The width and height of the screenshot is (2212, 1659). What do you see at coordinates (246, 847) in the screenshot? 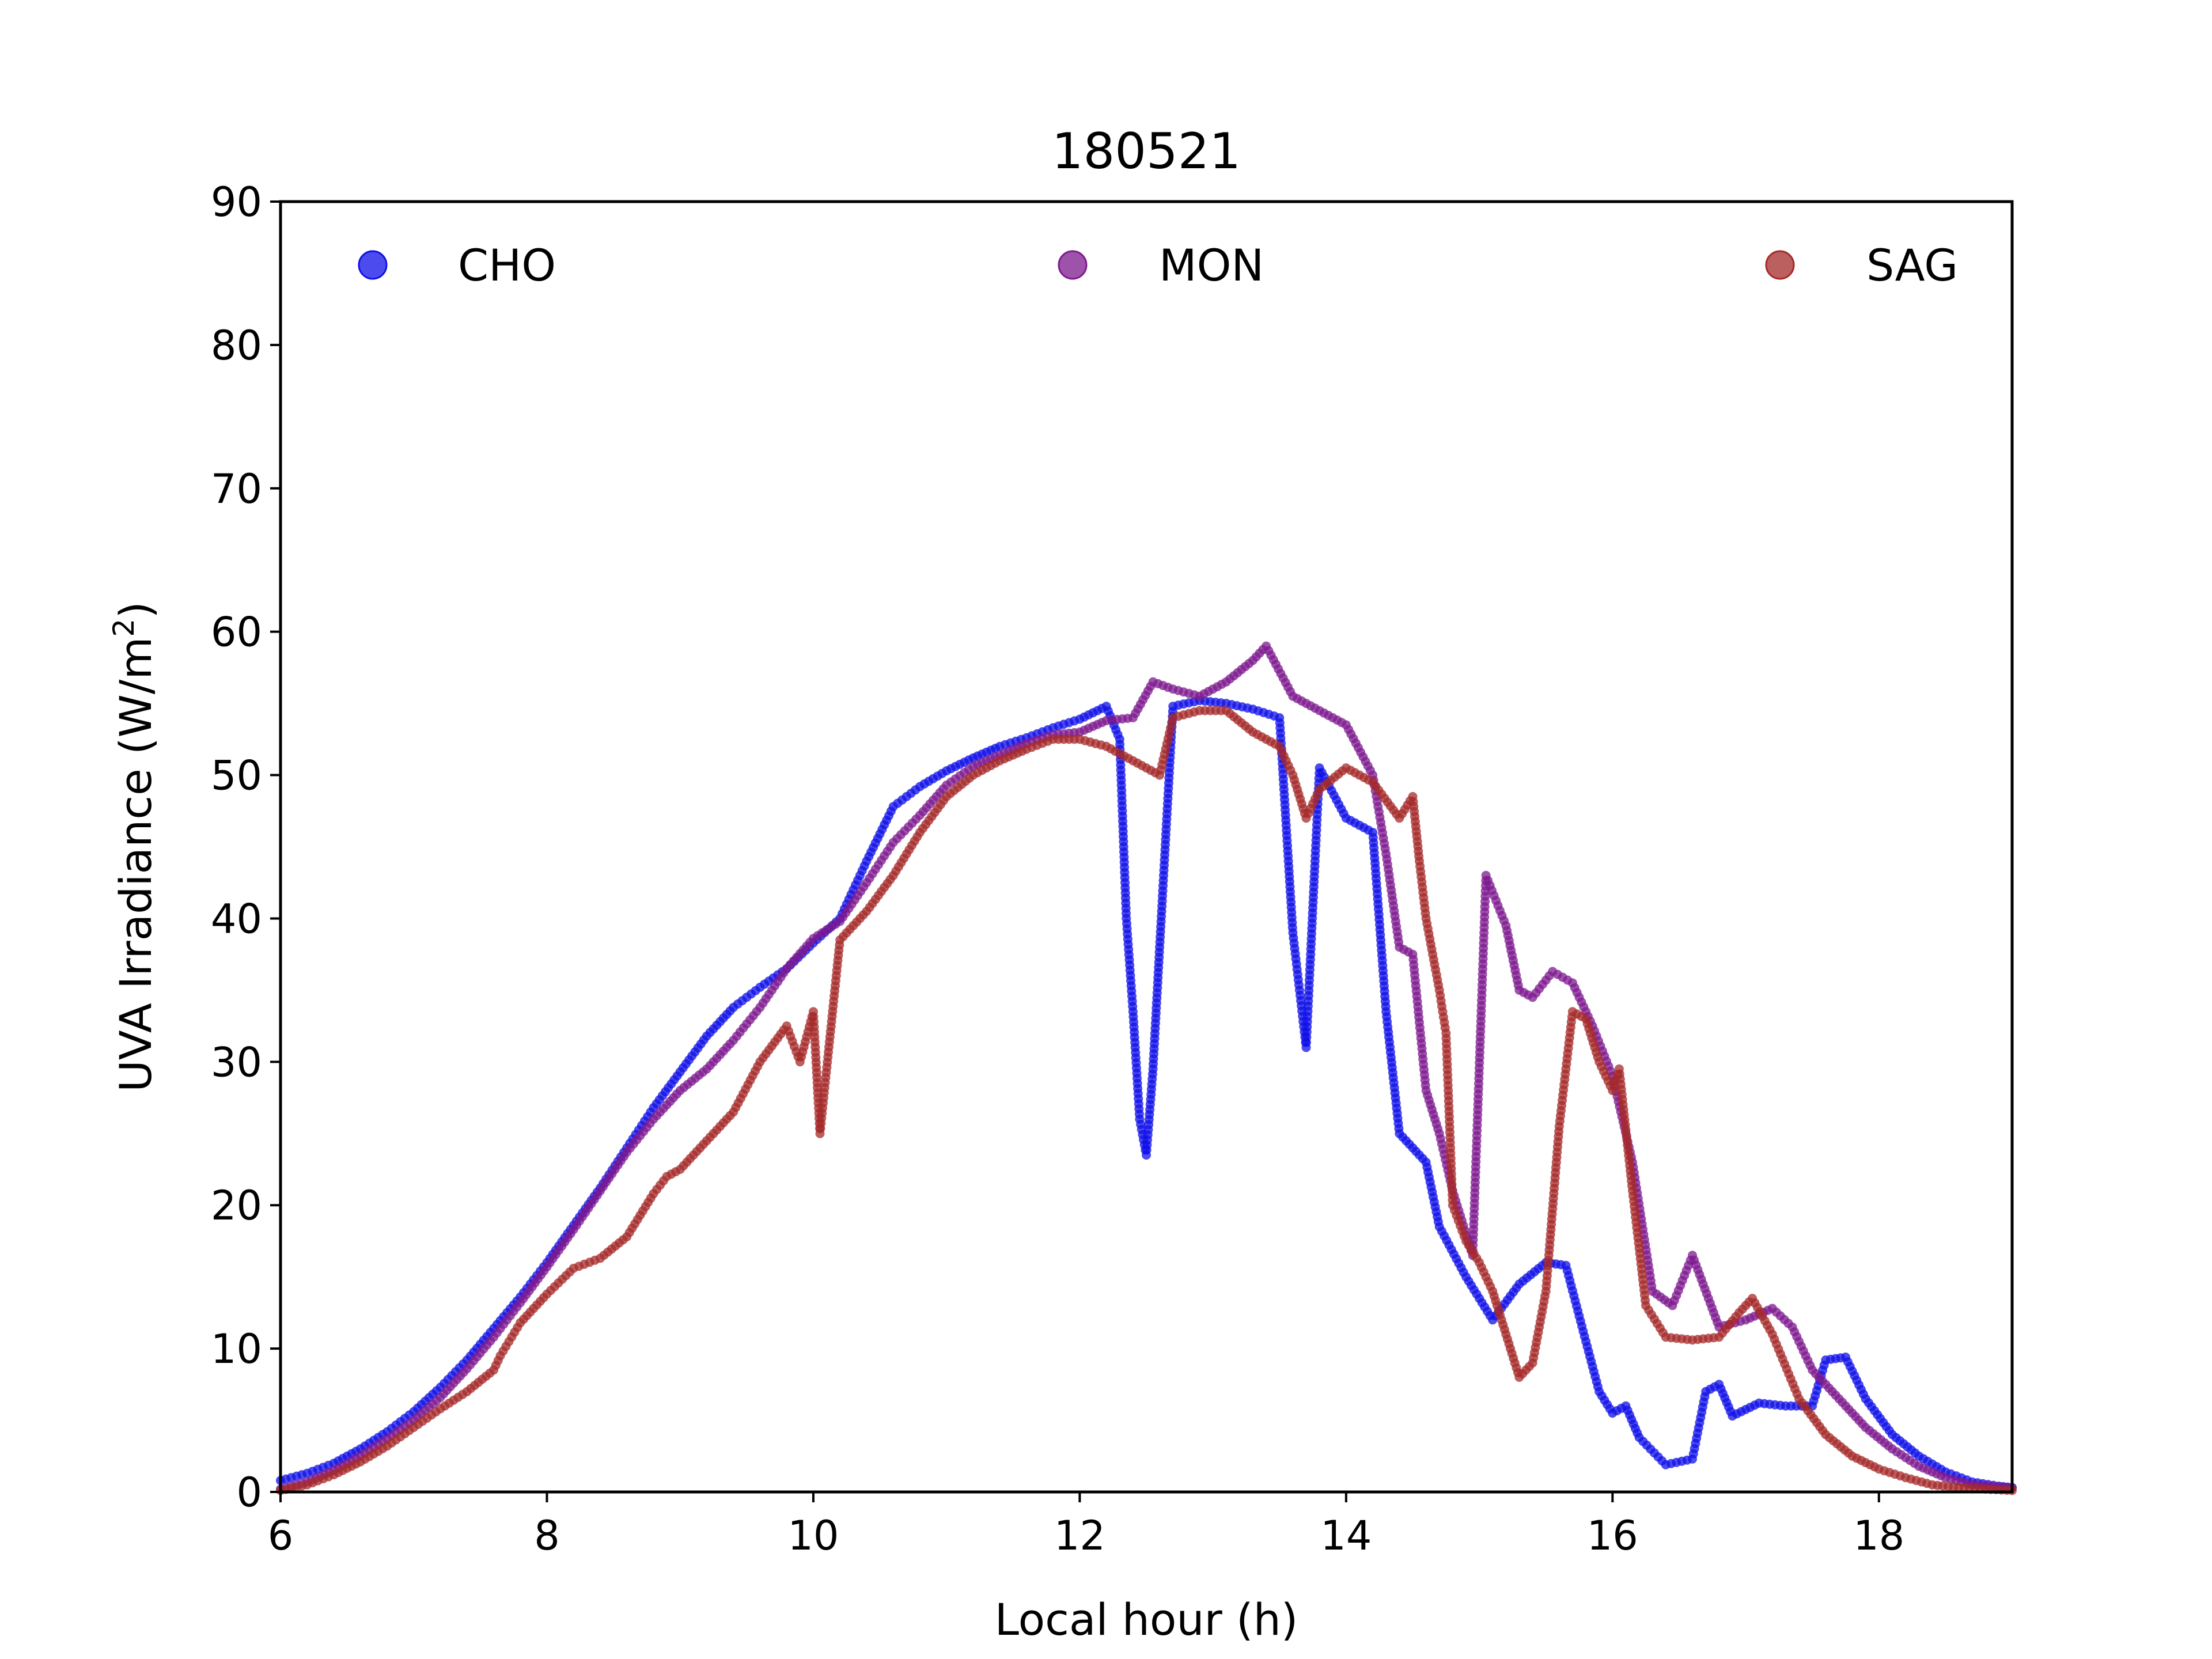
I see `y-axis-ticks: 0 10 20 30 40 50 60 70 80 90` at bounding box center [246, 847].